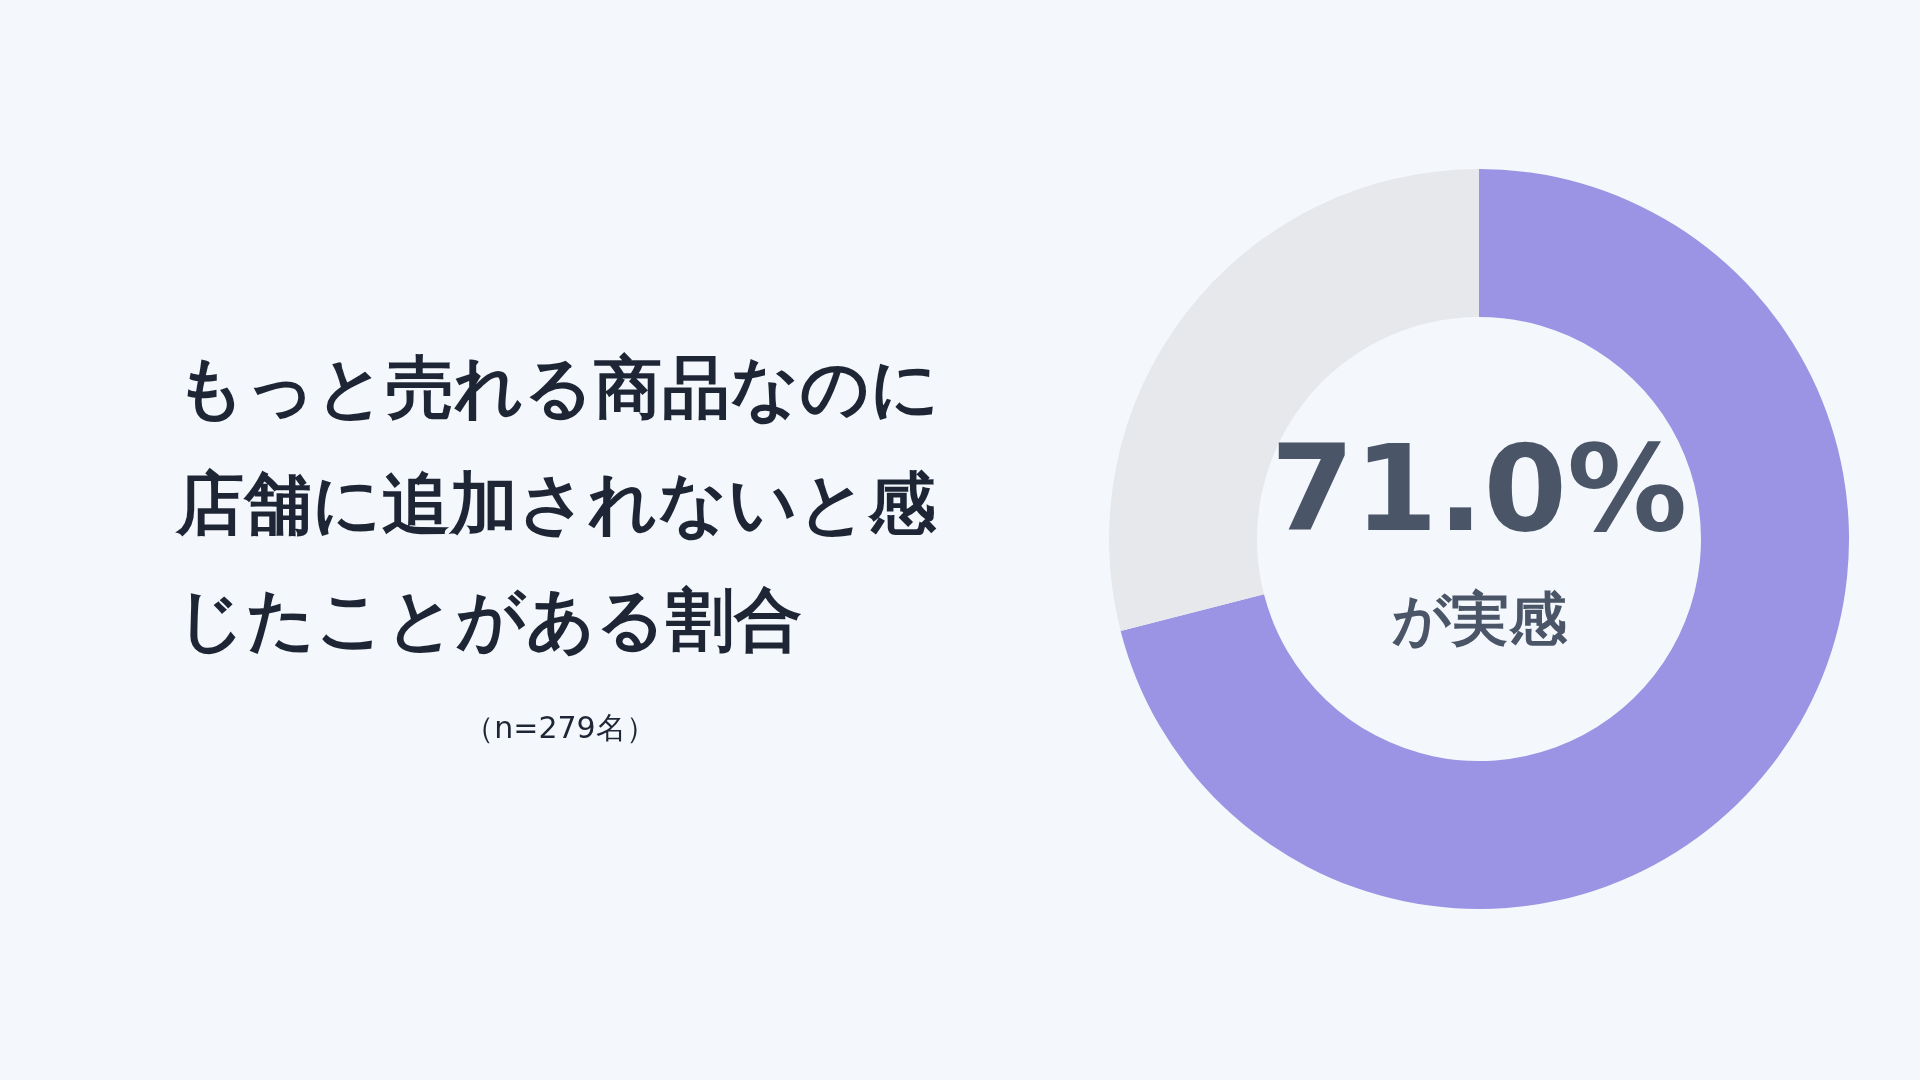 The width and height of the screenshot is (1920, 1080). What do you see at coordinates (1479, 619) in the screenshot?
I see `text: が実感` at bounding box center [1479, 619].